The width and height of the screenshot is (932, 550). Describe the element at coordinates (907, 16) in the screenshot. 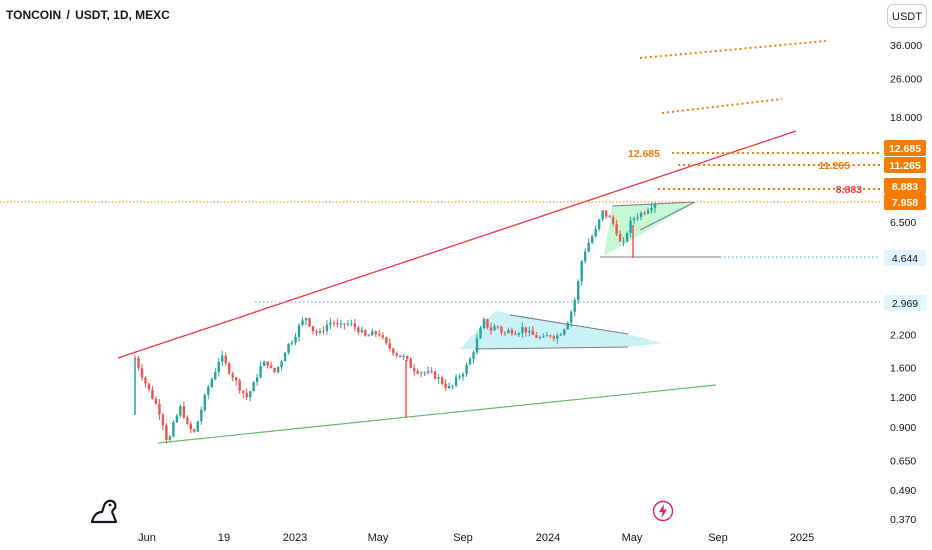

I see `currency-button: USDT` at that location.